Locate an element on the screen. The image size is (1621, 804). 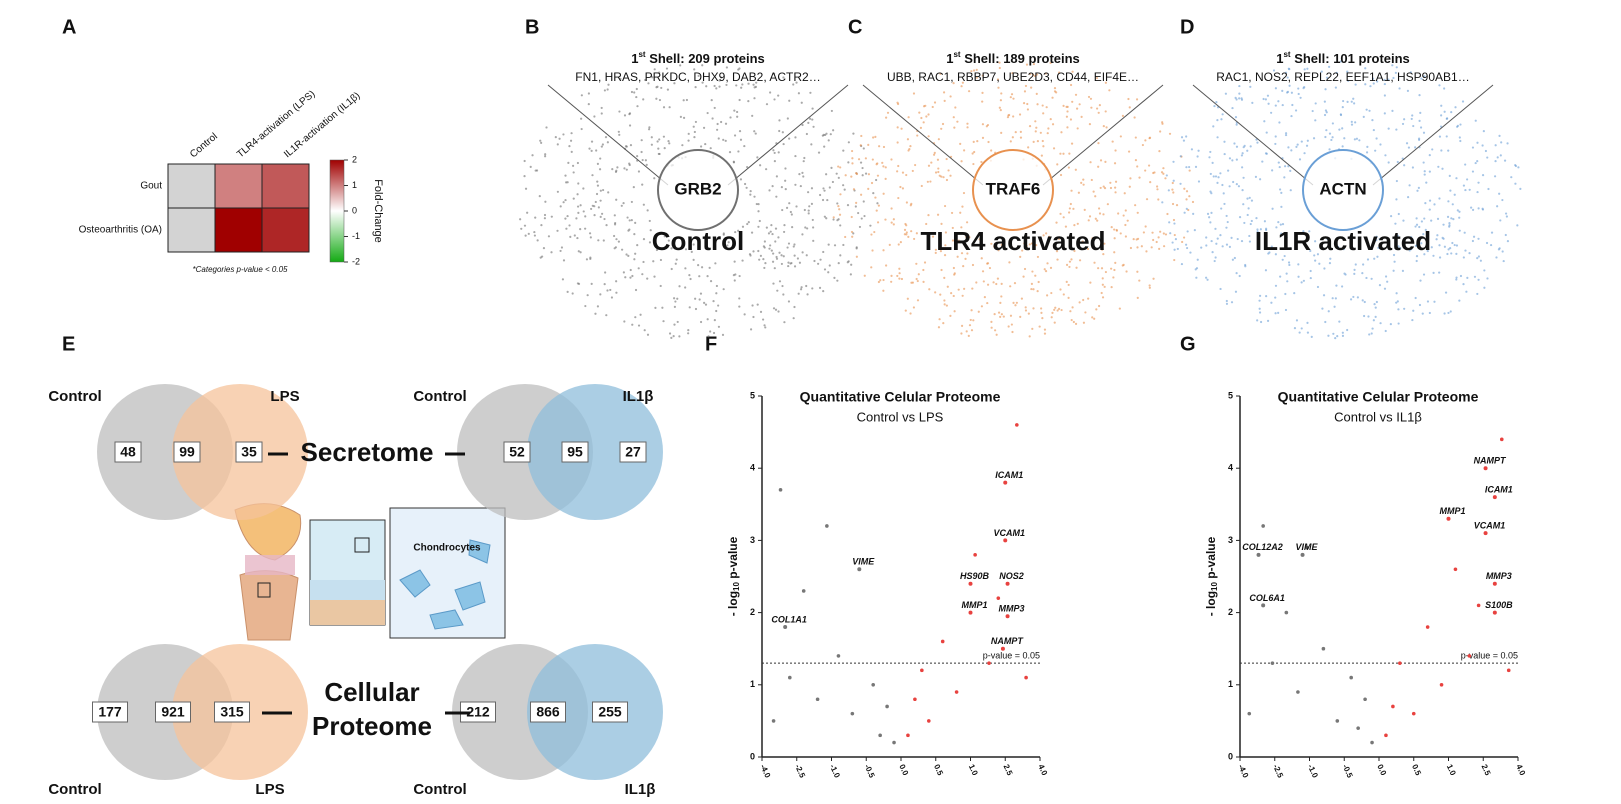
gene-label: HS90B is located at coordinates (975, 576).